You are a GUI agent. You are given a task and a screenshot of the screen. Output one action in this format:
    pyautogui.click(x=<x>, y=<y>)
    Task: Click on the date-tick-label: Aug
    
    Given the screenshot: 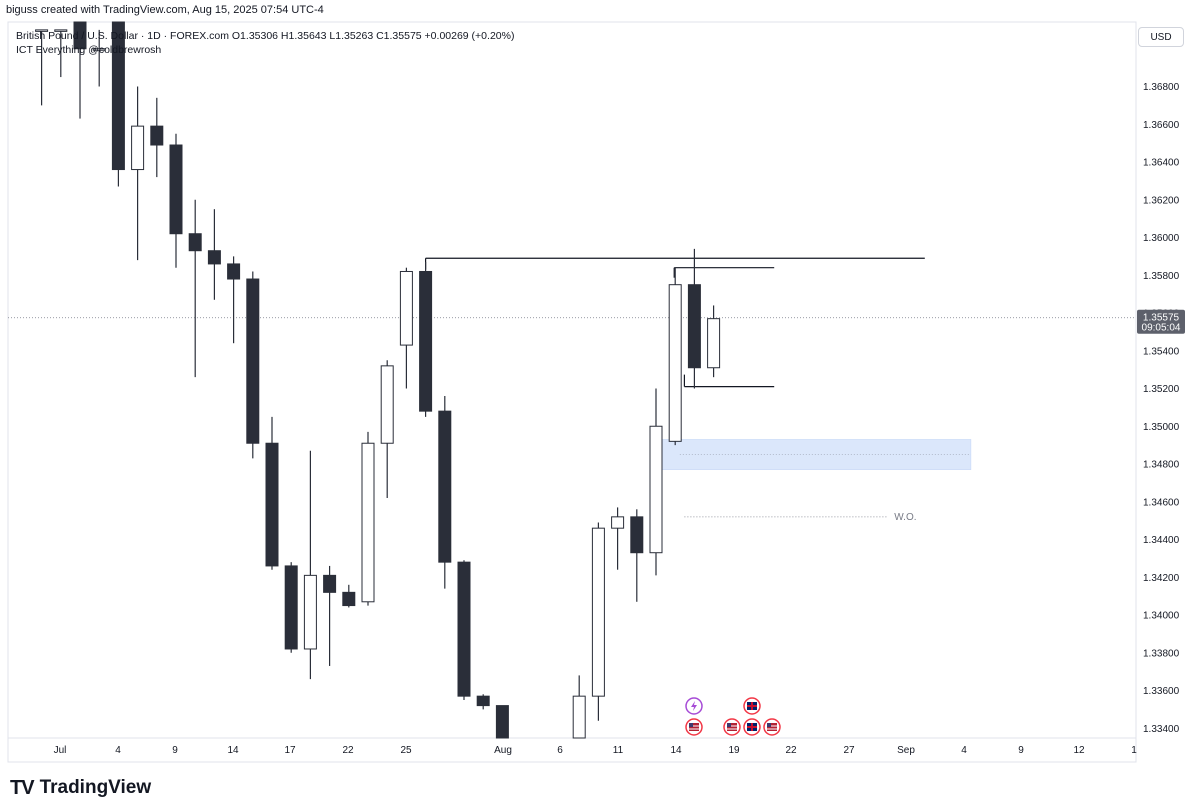 What is the action you would take?
    pyautogui.click(x=503, y=750)
    